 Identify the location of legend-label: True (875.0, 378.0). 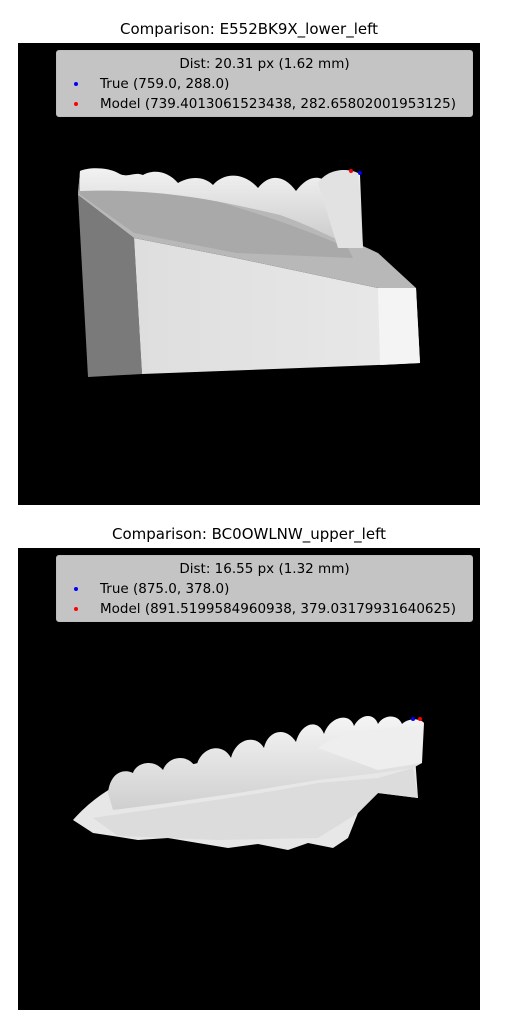
(165, 589).